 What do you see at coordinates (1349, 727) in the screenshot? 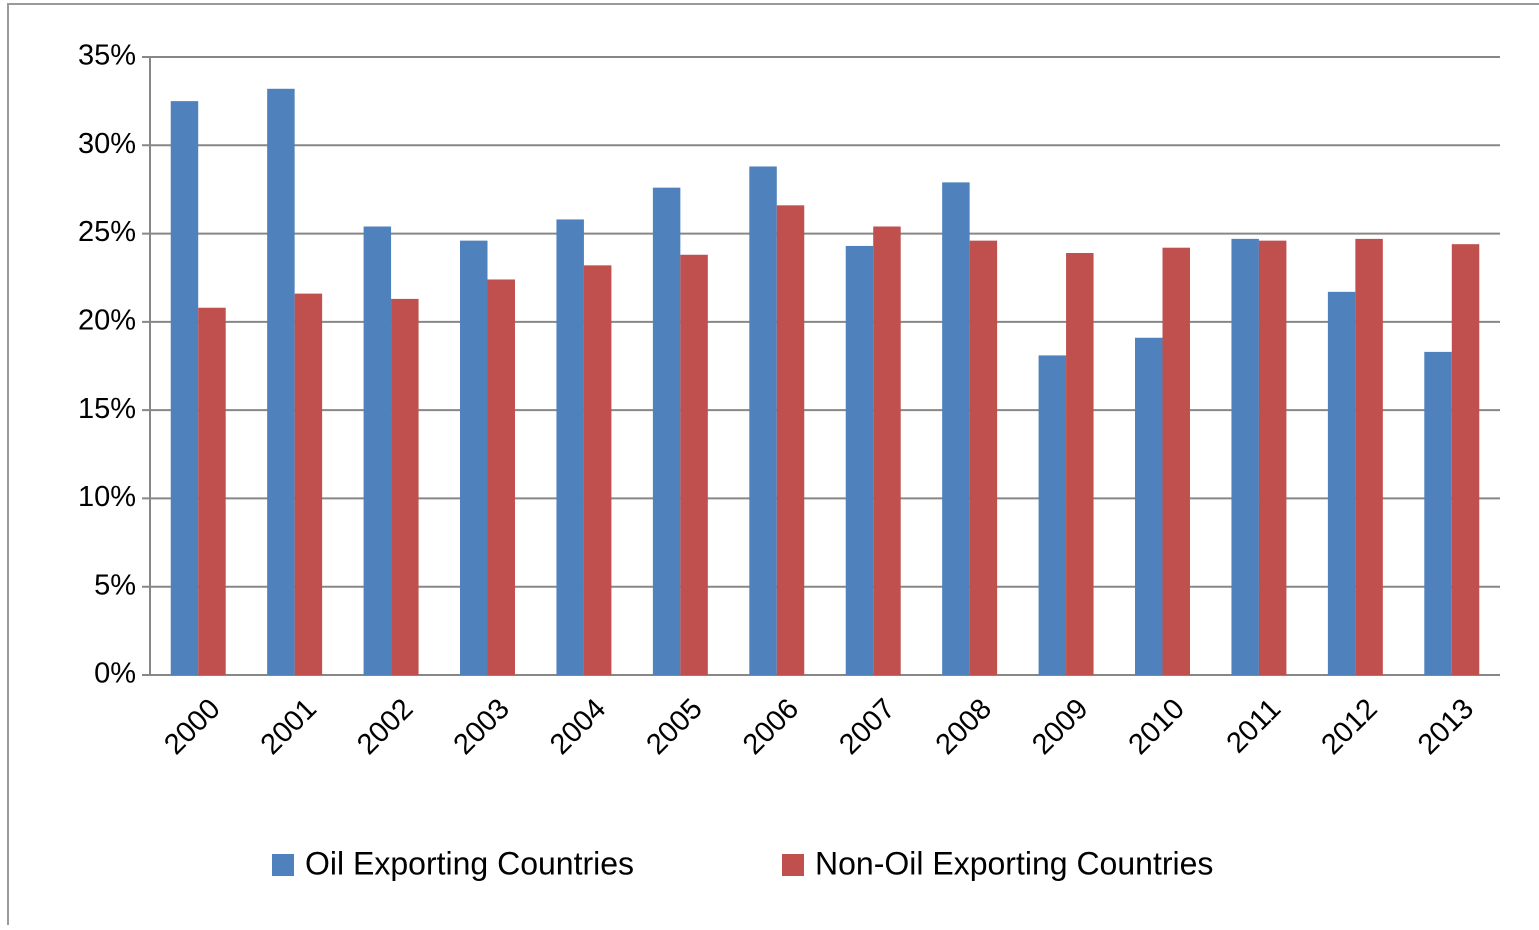
I see `x-tick-label: 2012` at bounding box center [1349, 727].